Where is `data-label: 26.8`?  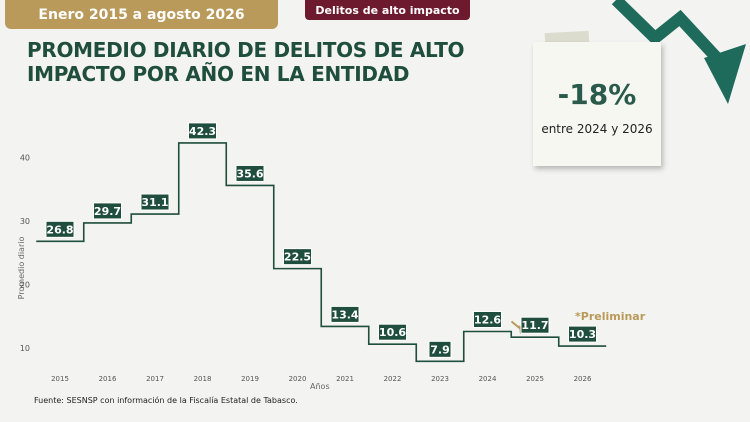
data-label: 26.8 is located at coordinates (59, 229).